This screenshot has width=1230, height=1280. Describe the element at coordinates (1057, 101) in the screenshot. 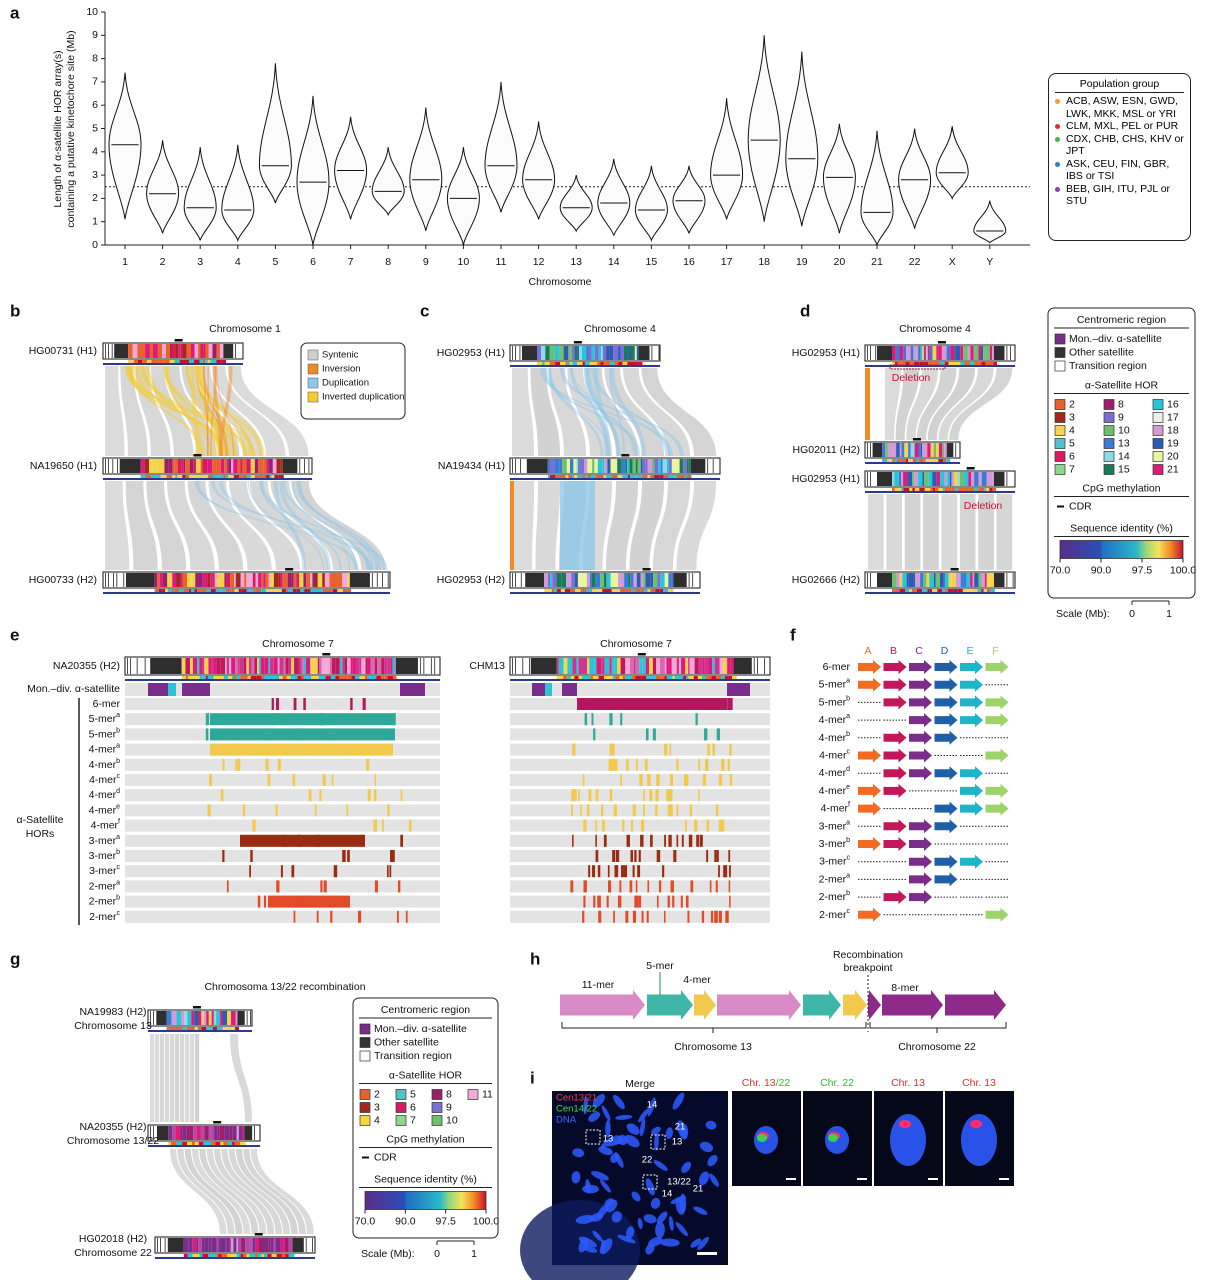

I see `legend-dot` at that location.